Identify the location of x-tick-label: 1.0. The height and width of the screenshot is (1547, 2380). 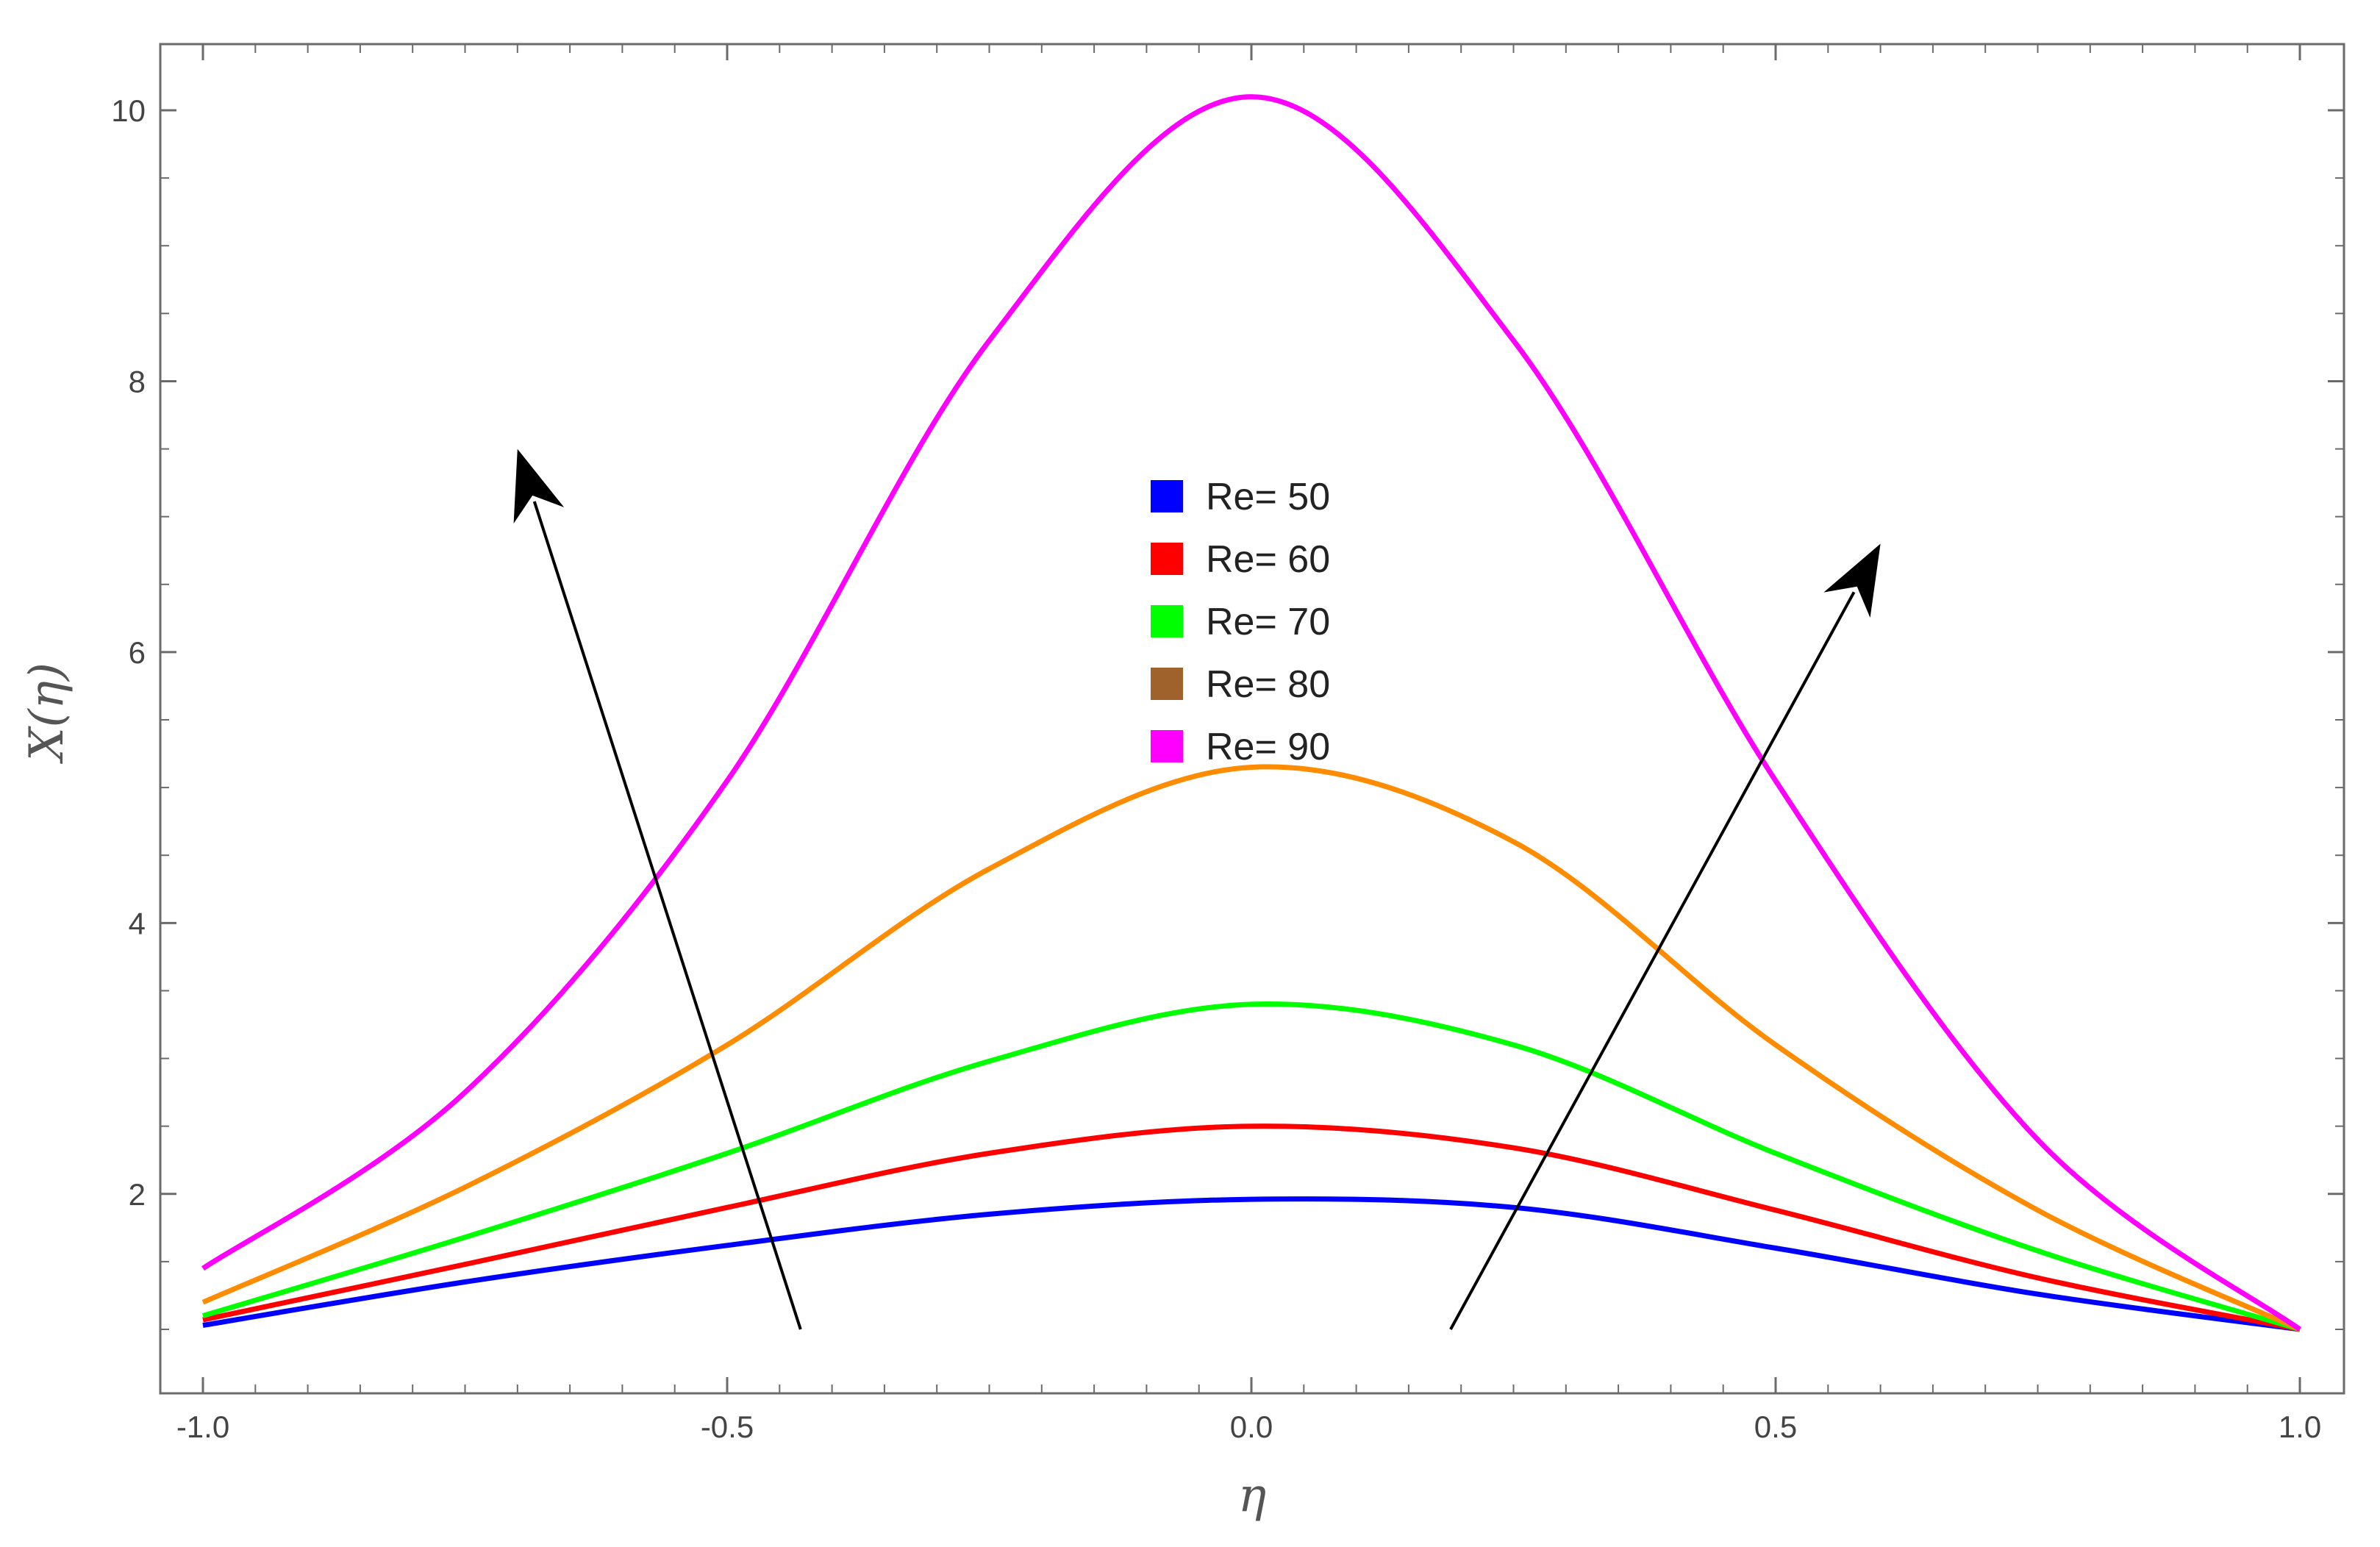
(2300, 1427).